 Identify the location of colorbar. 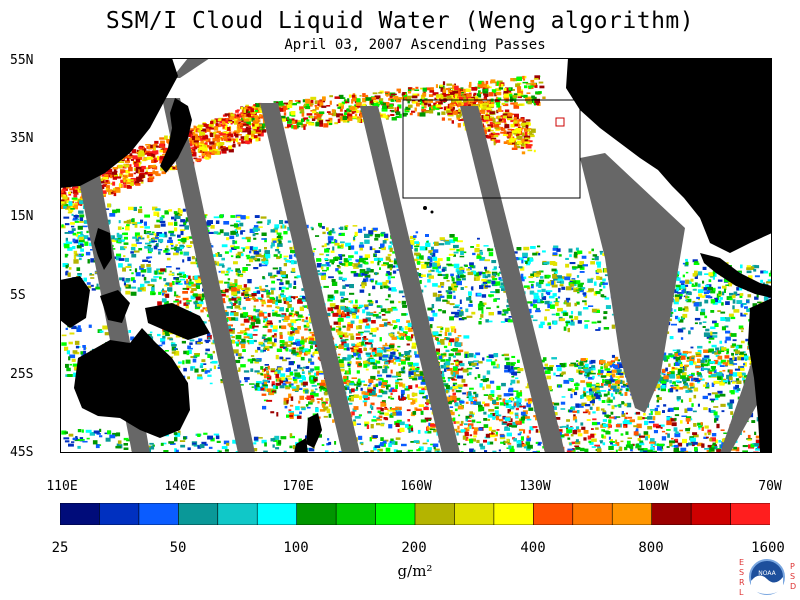
(415, 514).